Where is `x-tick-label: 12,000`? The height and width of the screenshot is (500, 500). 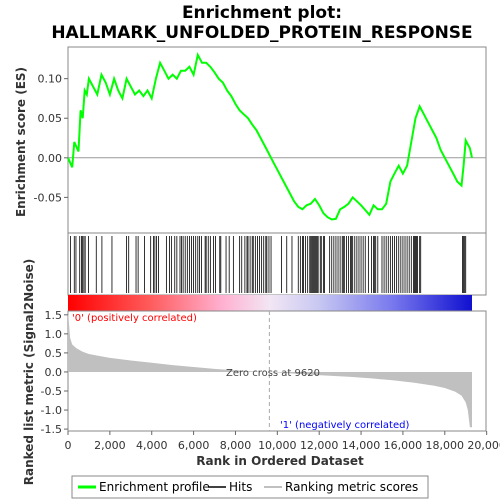
x-tick-label: 12,000 is located at coordinates (319, 445).